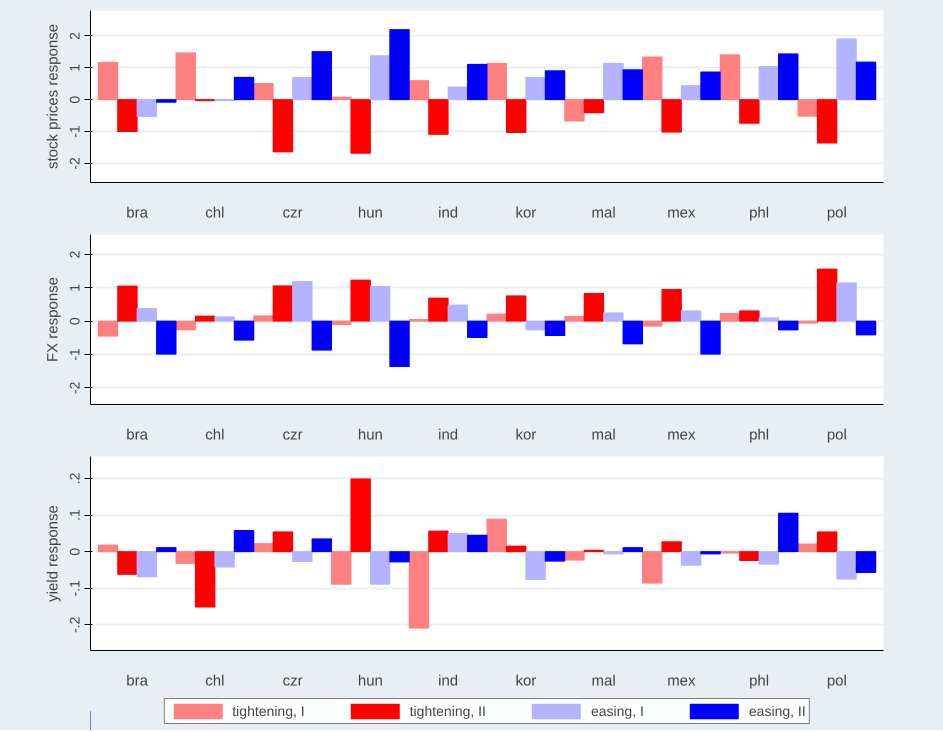 The width and height of the screenshot is (943, 732). Describe the element at coordinates (74, 478) in the screenshot. I see `y-tick-label: .2` at that location.